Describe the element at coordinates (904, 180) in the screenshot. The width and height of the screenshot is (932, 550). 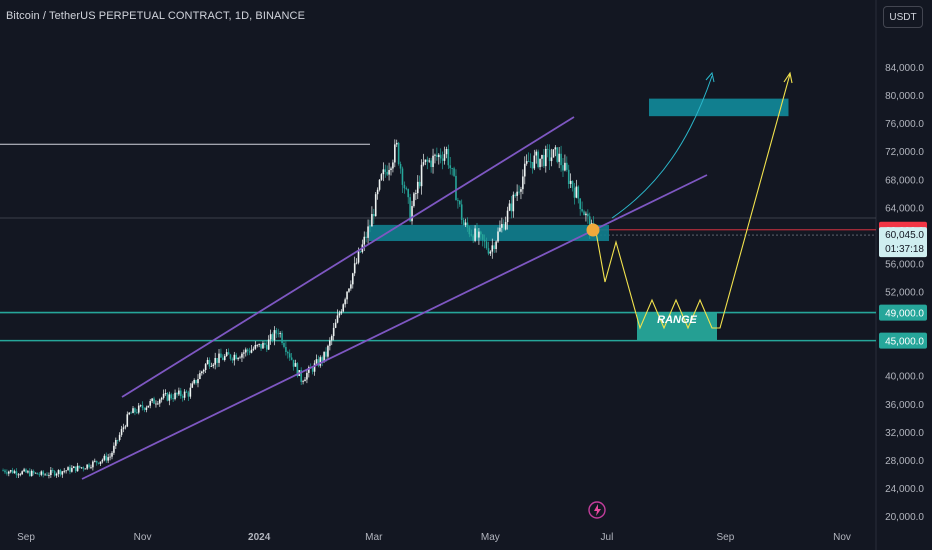
I see `y-tick-label: 68,000.0` at that location.